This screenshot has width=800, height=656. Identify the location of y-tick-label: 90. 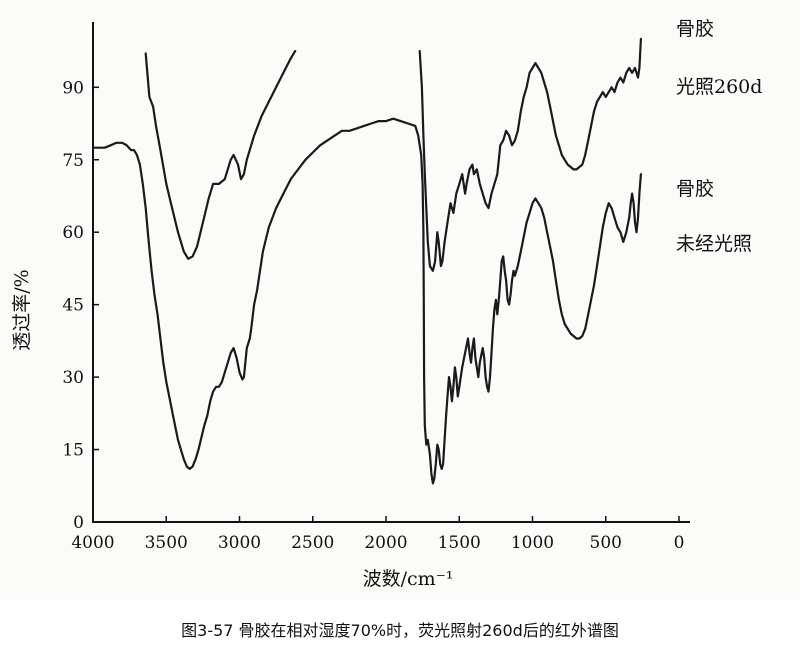
(73, 88).